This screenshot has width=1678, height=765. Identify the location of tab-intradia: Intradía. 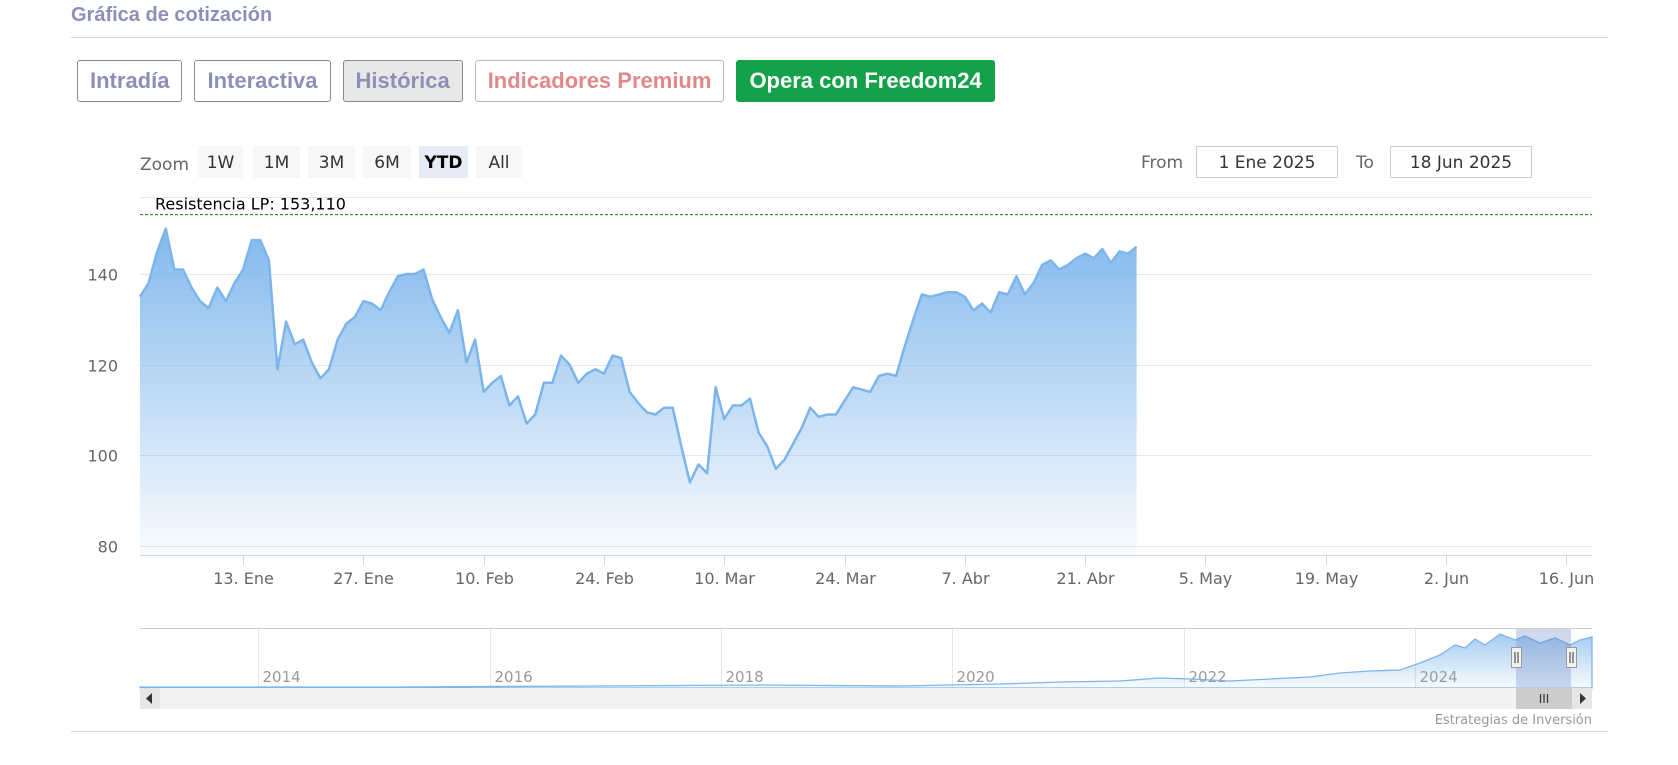
(130, 81).